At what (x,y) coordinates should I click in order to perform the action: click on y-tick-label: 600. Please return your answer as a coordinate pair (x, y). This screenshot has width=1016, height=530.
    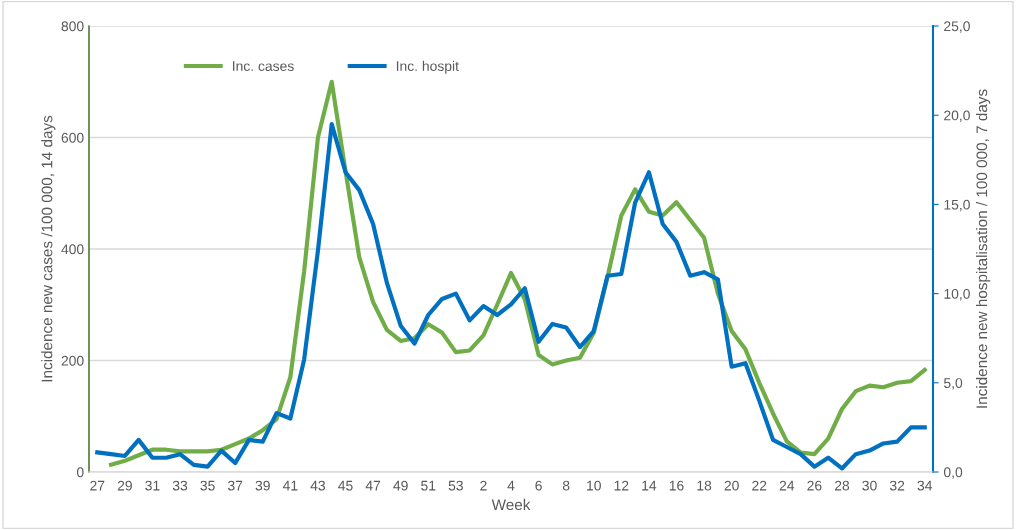
    Looking at the image, I should click on (72, 137).